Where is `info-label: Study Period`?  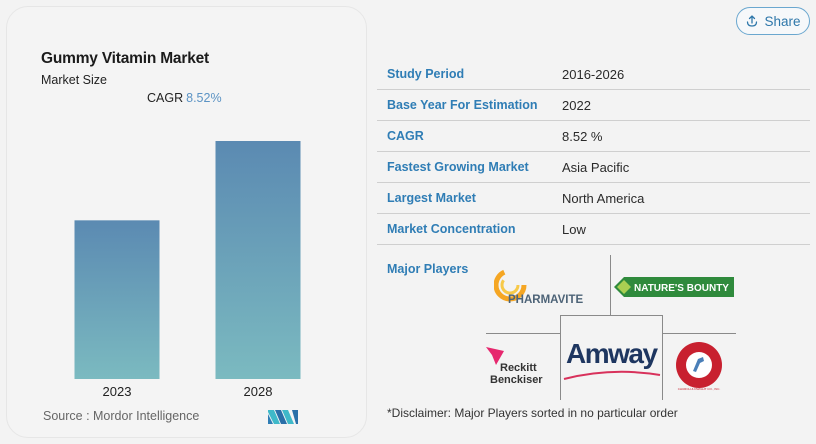 info-label: Study Period is located at coordinates (426, 74).